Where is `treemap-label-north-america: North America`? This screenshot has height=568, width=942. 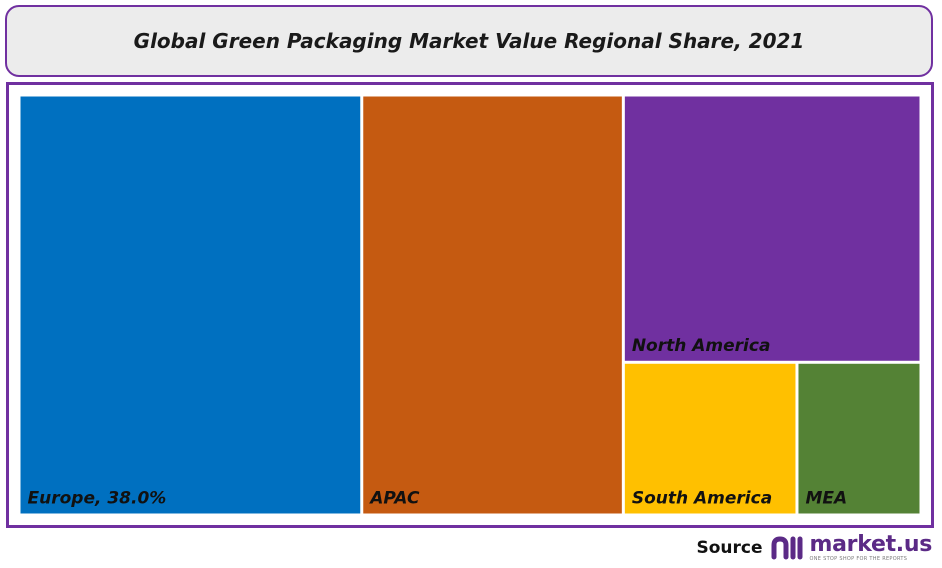
treemap-label-north-america: North America is located at coordinates (701, 346).